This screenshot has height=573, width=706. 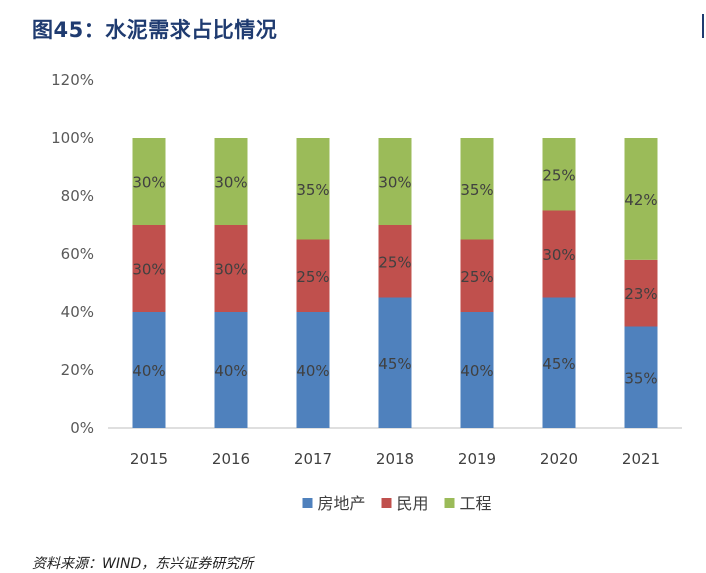 What do you see at coordinates (155, 30) in the screenshot?
I see `chart-title: 图45：水泥需求占比情况` at bounding box center [155, 30].